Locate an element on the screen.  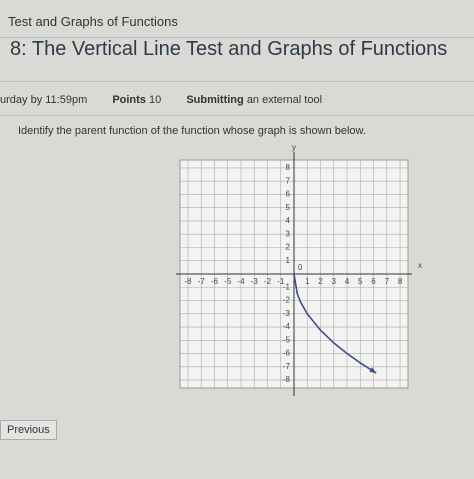
x-tick-label: 3 is located at coordinates (334, 281).